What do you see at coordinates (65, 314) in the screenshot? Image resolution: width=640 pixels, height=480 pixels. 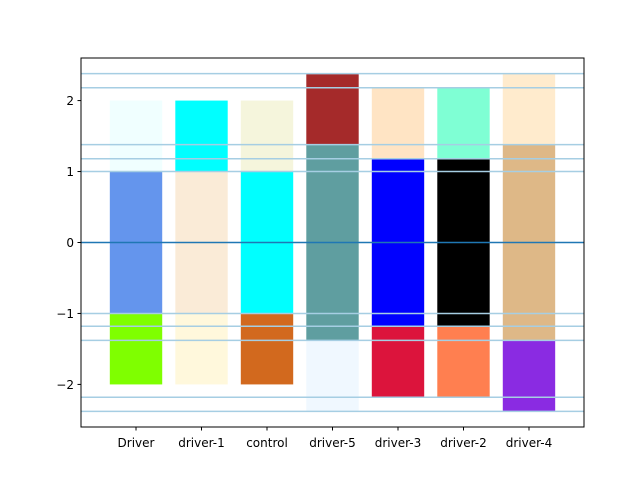 I see `y-tick-label-1: −1` at bounding box center [65, 314].